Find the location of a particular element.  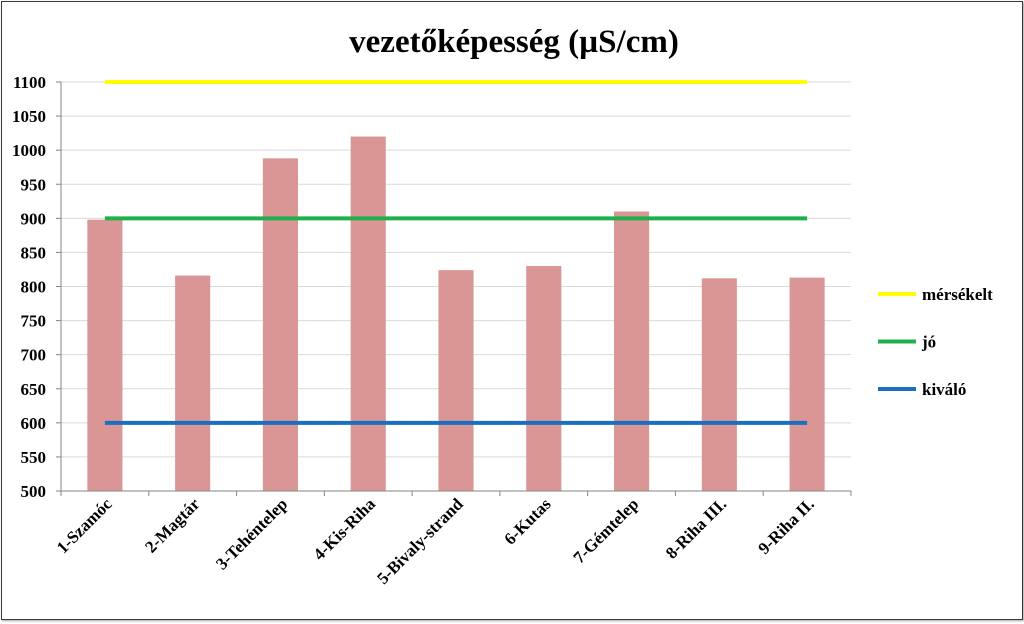

y-tick-label: 500 is located at coordinates (34, 491).